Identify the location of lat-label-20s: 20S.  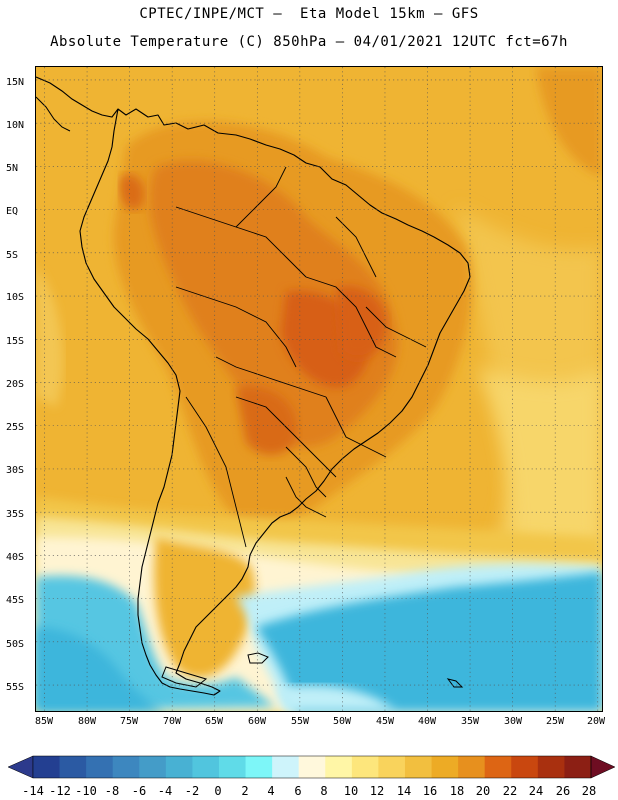
(15, 384).